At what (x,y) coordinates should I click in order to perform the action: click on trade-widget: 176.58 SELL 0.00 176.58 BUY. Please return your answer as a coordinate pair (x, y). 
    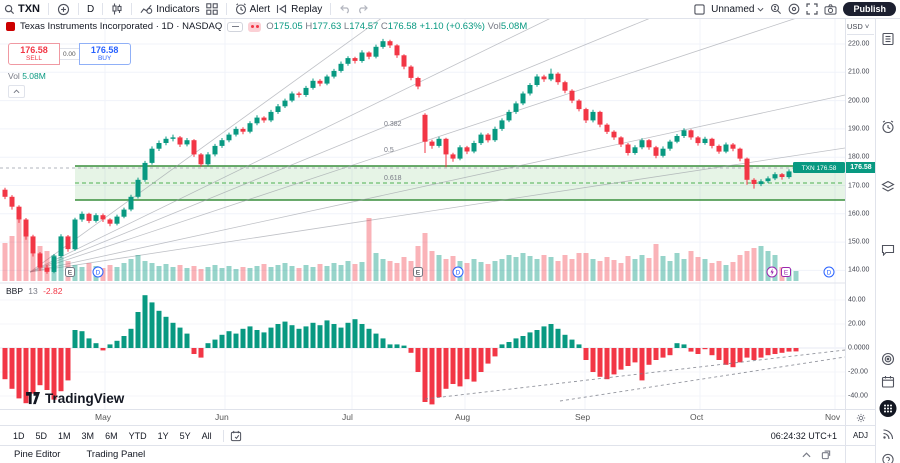
    Looking at the image, I should click on (69, 54).